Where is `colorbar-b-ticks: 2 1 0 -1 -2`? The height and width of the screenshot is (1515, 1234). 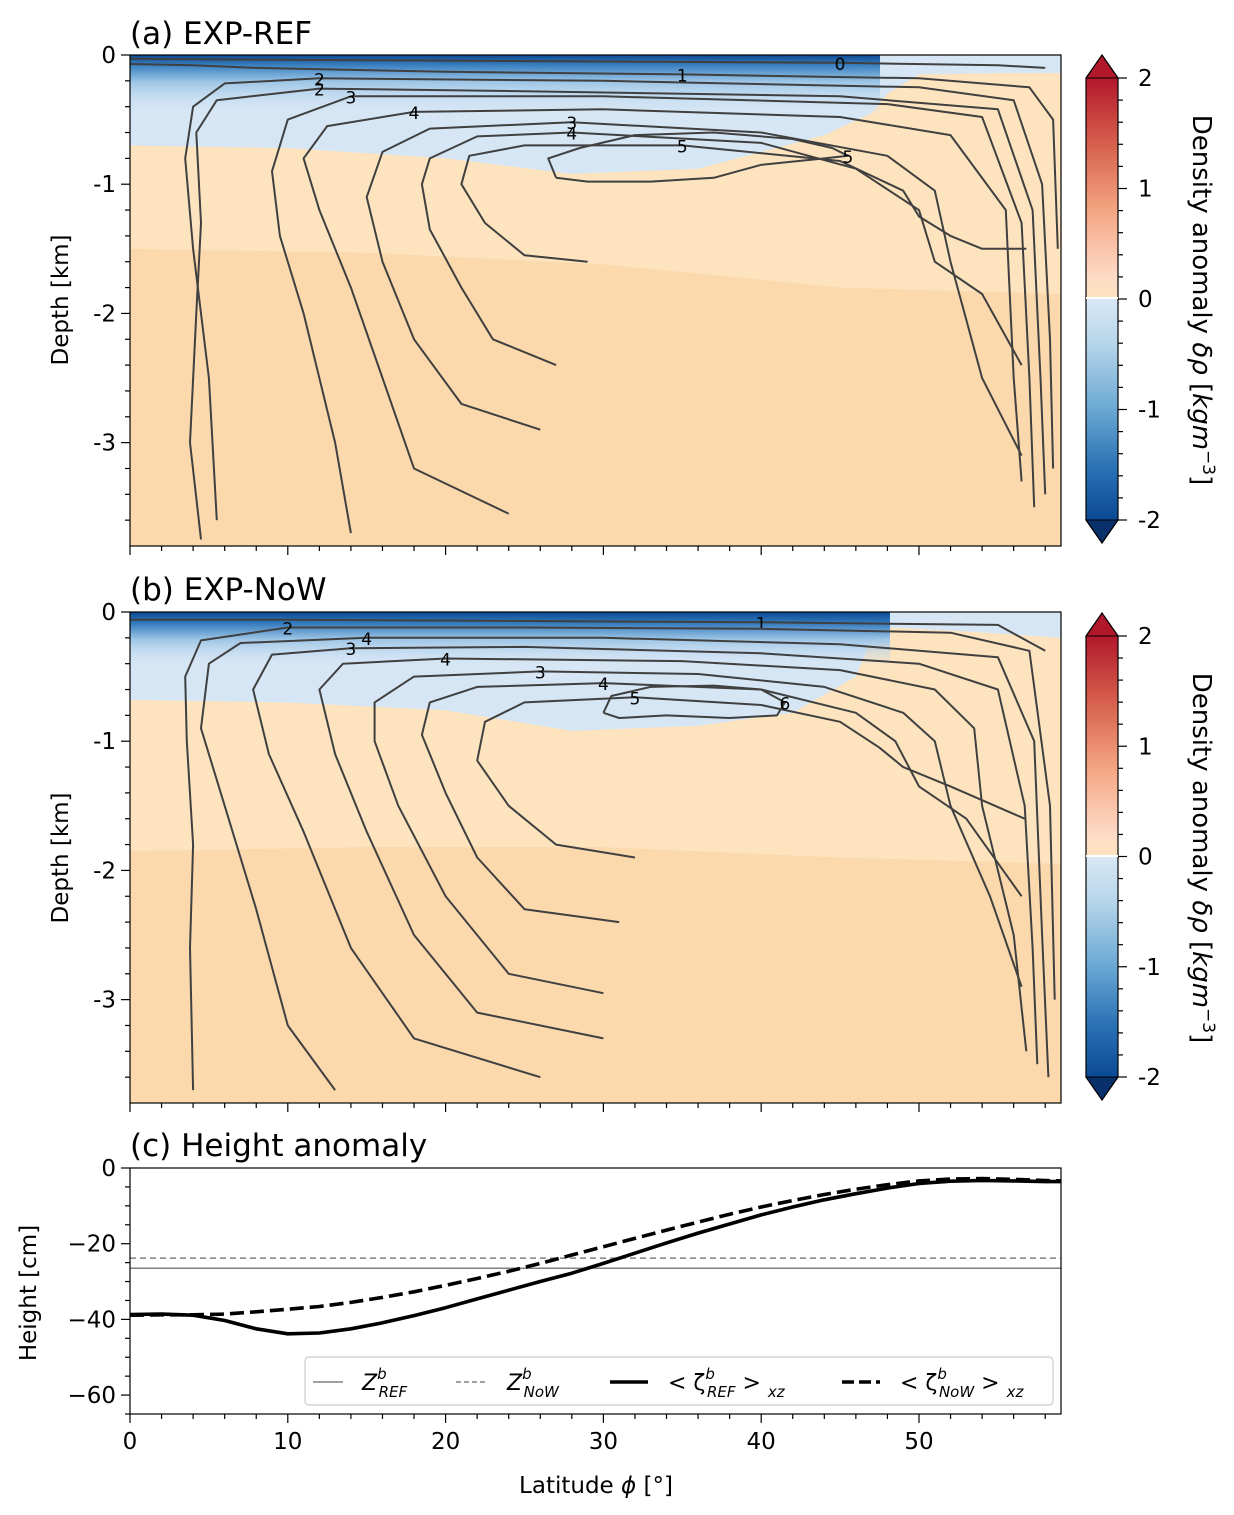
colorbar-b-ticks: 2 1 0 -1 -2 is located at coordinates (1139, 857).